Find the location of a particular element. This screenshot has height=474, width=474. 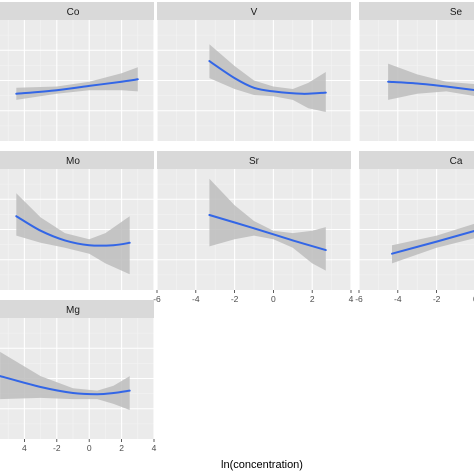

confidence-ribbon-se is located at coordinates (431, 81).